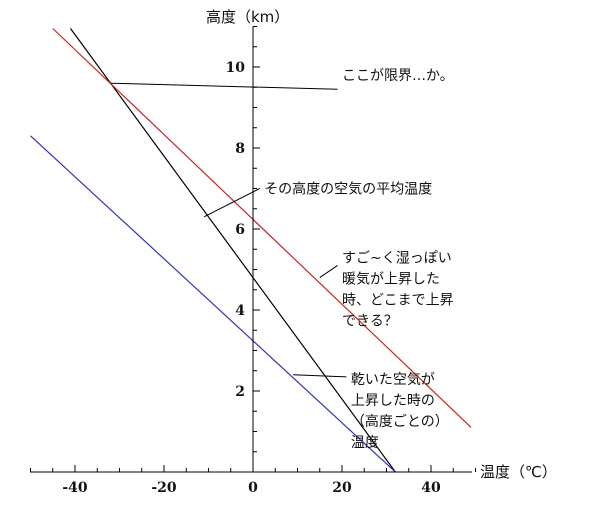  Describe the element at coordinates (240, 149) in the screenshot. I see `y-tick-label: 8` at that location.